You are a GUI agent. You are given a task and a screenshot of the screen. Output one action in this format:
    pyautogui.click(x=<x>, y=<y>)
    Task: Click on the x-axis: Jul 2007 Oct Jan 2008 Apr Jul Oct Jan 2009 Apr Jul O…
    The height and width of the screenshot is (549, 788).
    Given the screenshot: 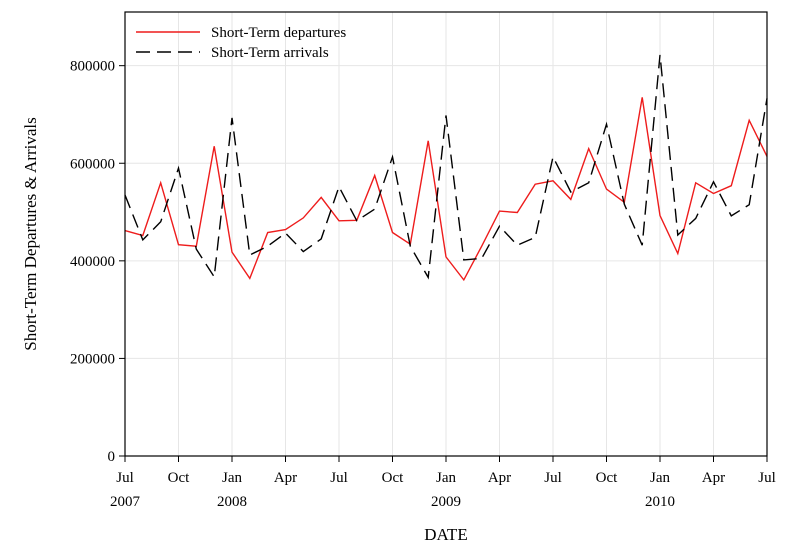 What is the action you would take?
    pyautogui.click(x=443, y=483)
    